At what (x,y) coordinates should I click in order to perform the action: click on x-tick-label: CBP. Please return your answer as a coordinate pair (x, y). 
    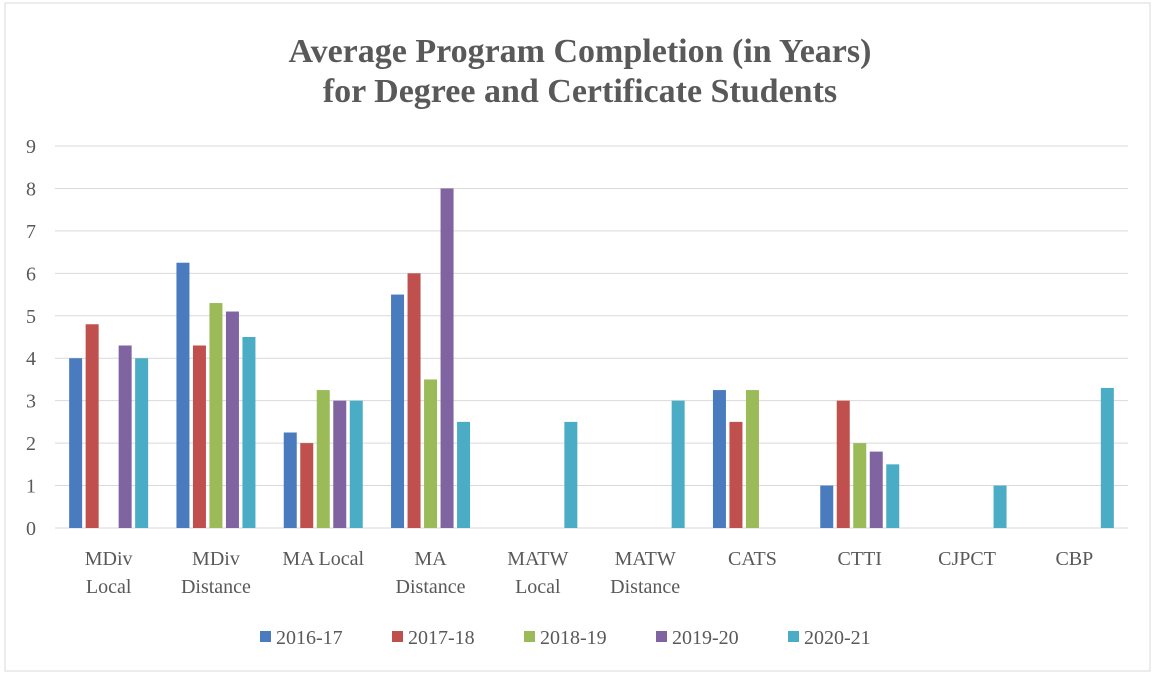
    Looking at the image, I should click on (1074, 559).